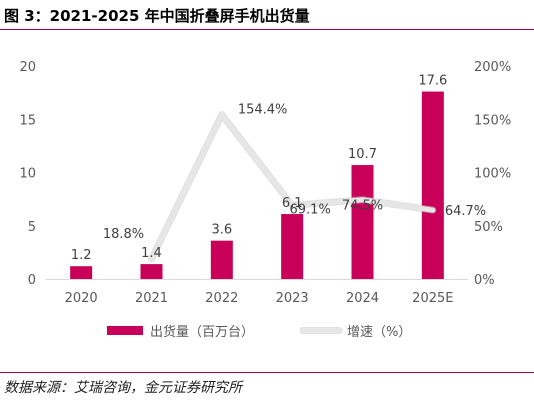  Describe the element at coordinates (379, 332) in the screenshot. I see `legend-label-growth: 增速（%）` at that location.